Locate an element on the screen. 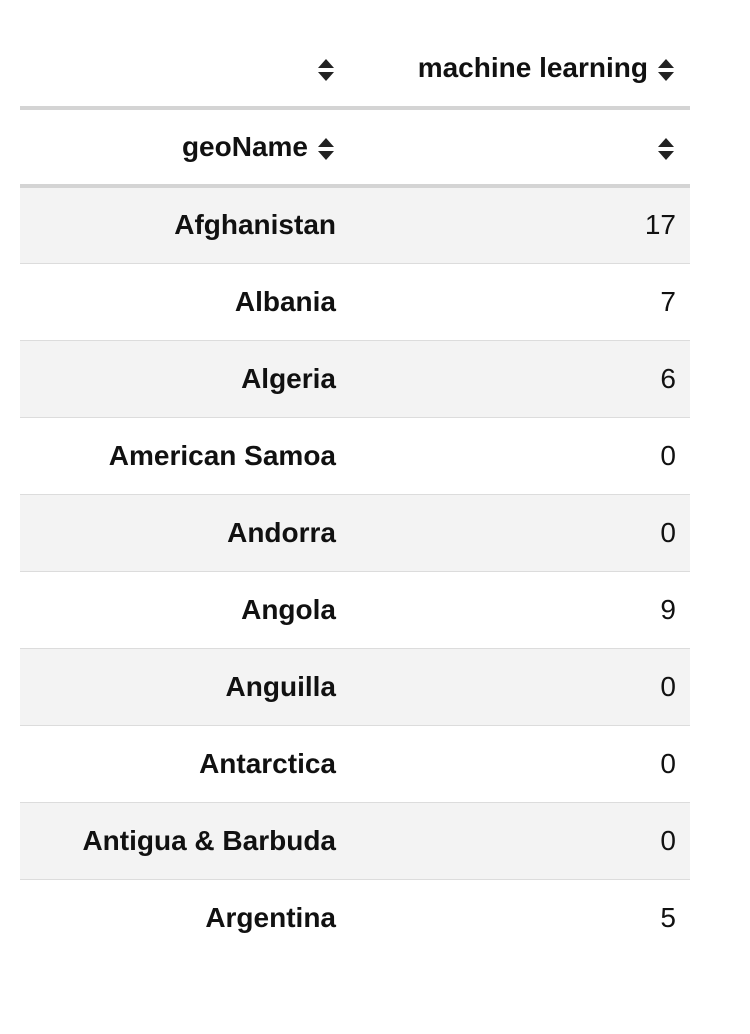 This screenshot has width=750, height=1034. table-header: machine learning geoName is located at coordinates (355, 109).